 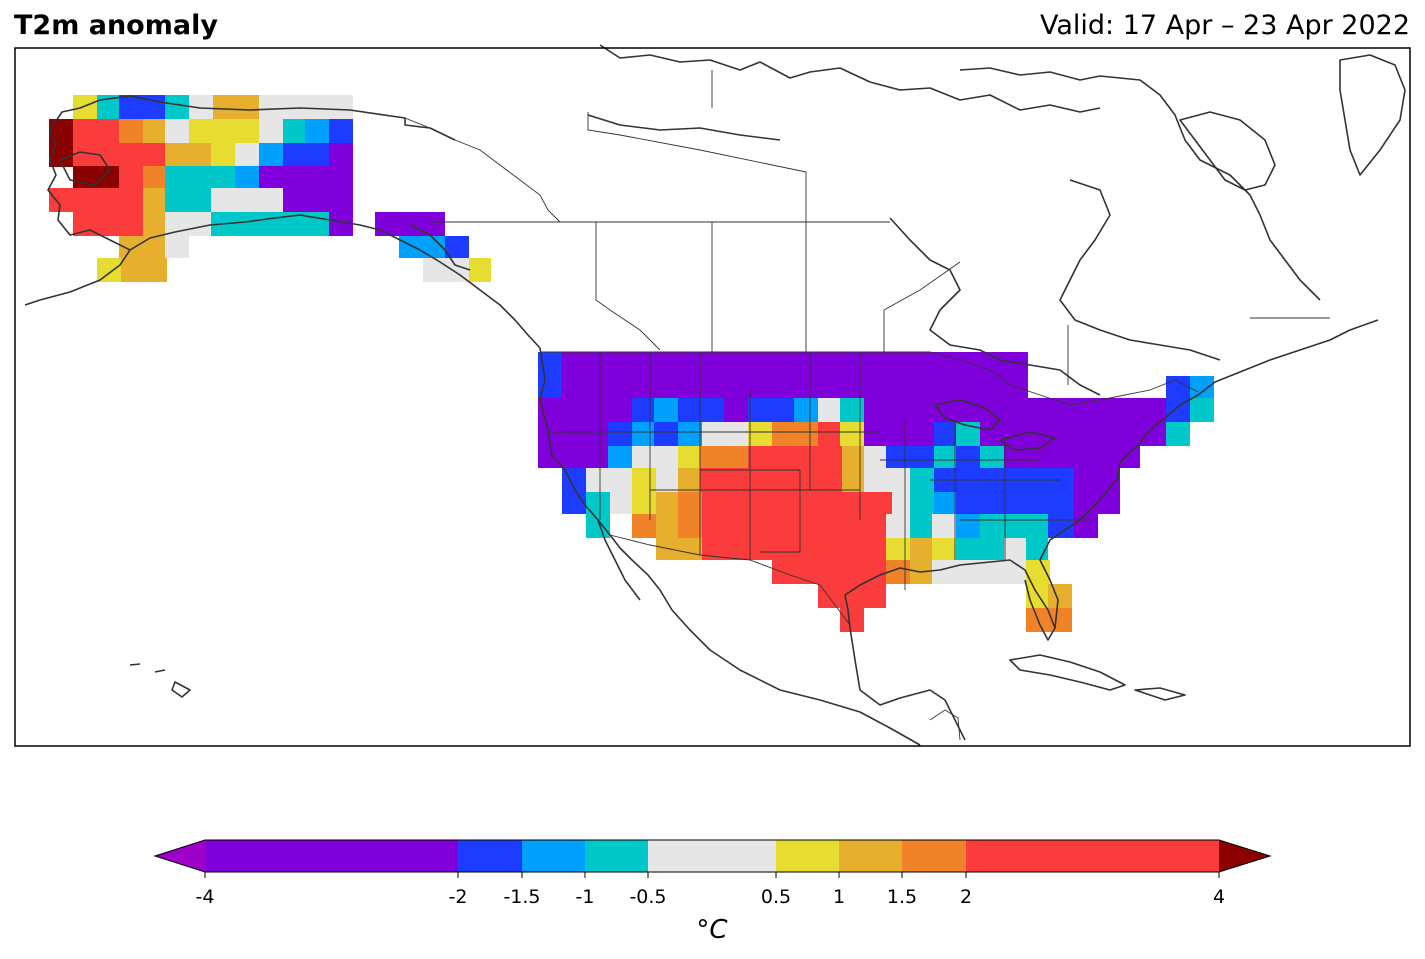 What do you see at coordinates (1225, 25) in the screenshot?
I see `valid-date-range: Valid: 17 Apr – 23 Apr 2022` at bounding box center [1225, 25].